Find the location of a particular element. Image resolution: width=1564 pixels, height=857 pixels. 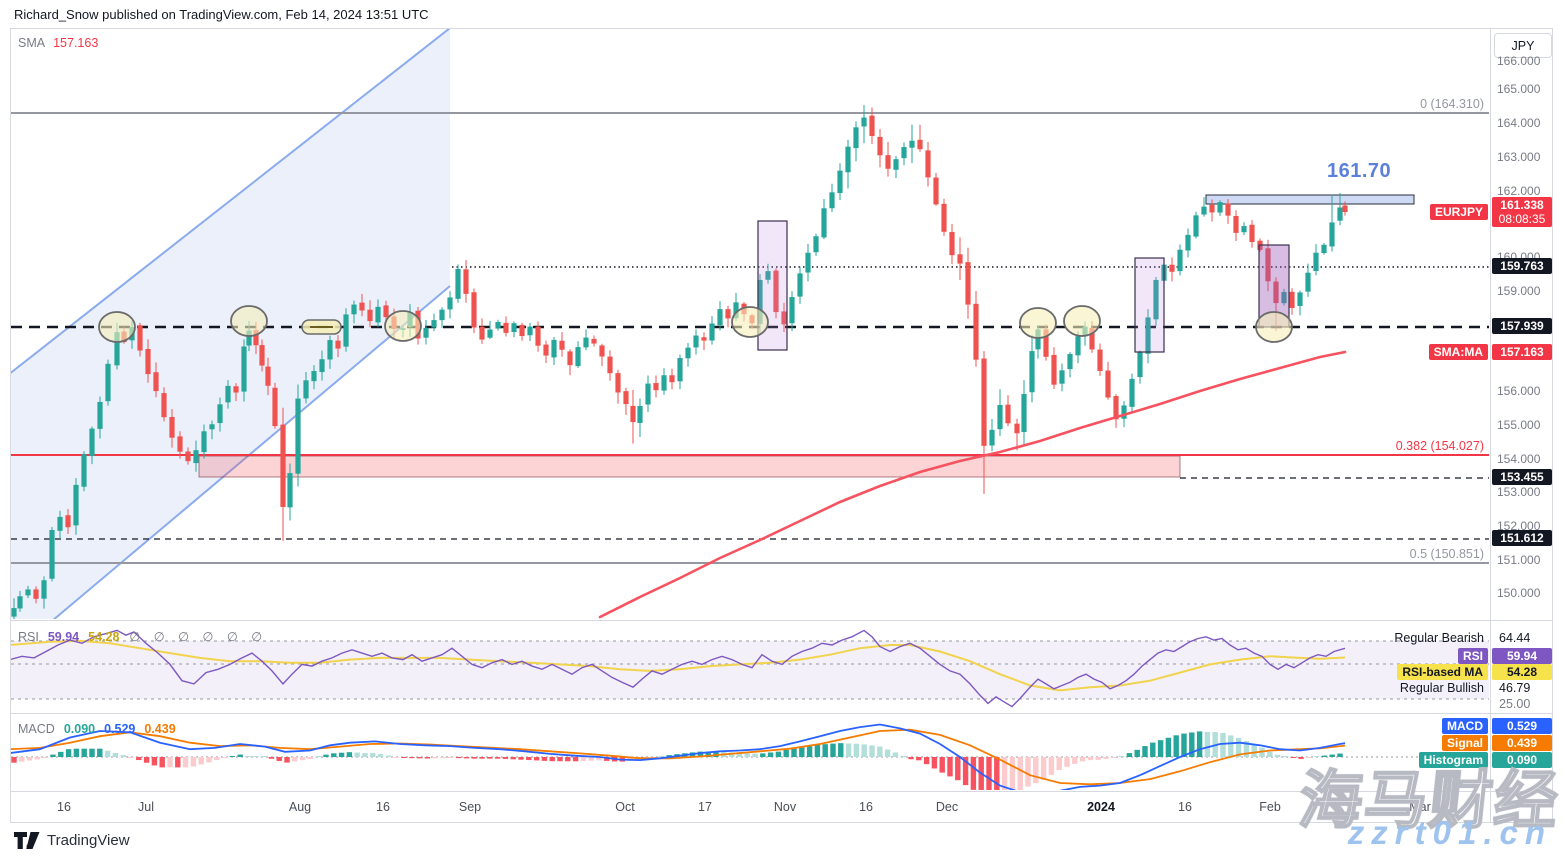

macd-line is located at coordinates (678, 756).